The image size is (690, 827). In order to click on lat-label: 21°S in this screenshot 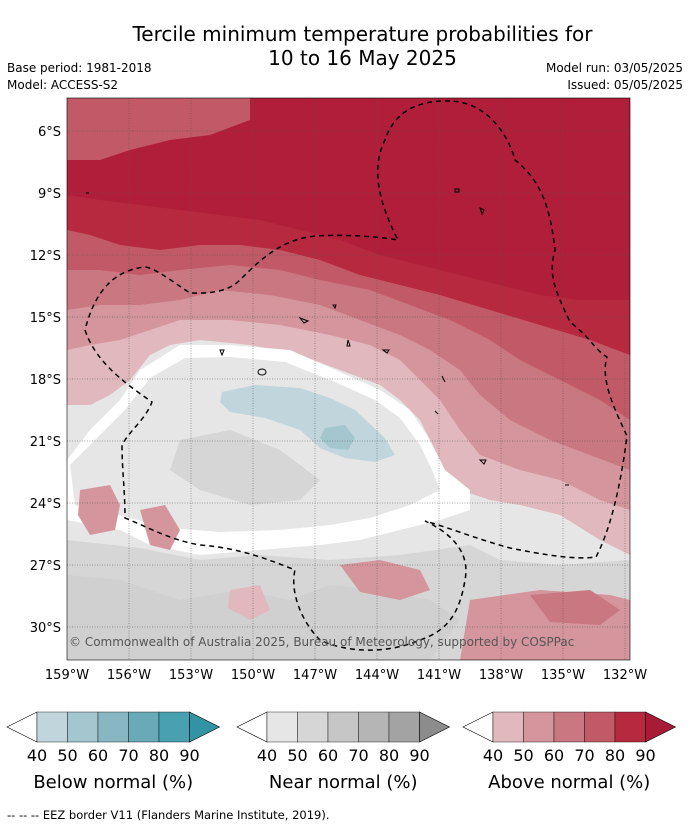, I will do `click(45, 442)`.